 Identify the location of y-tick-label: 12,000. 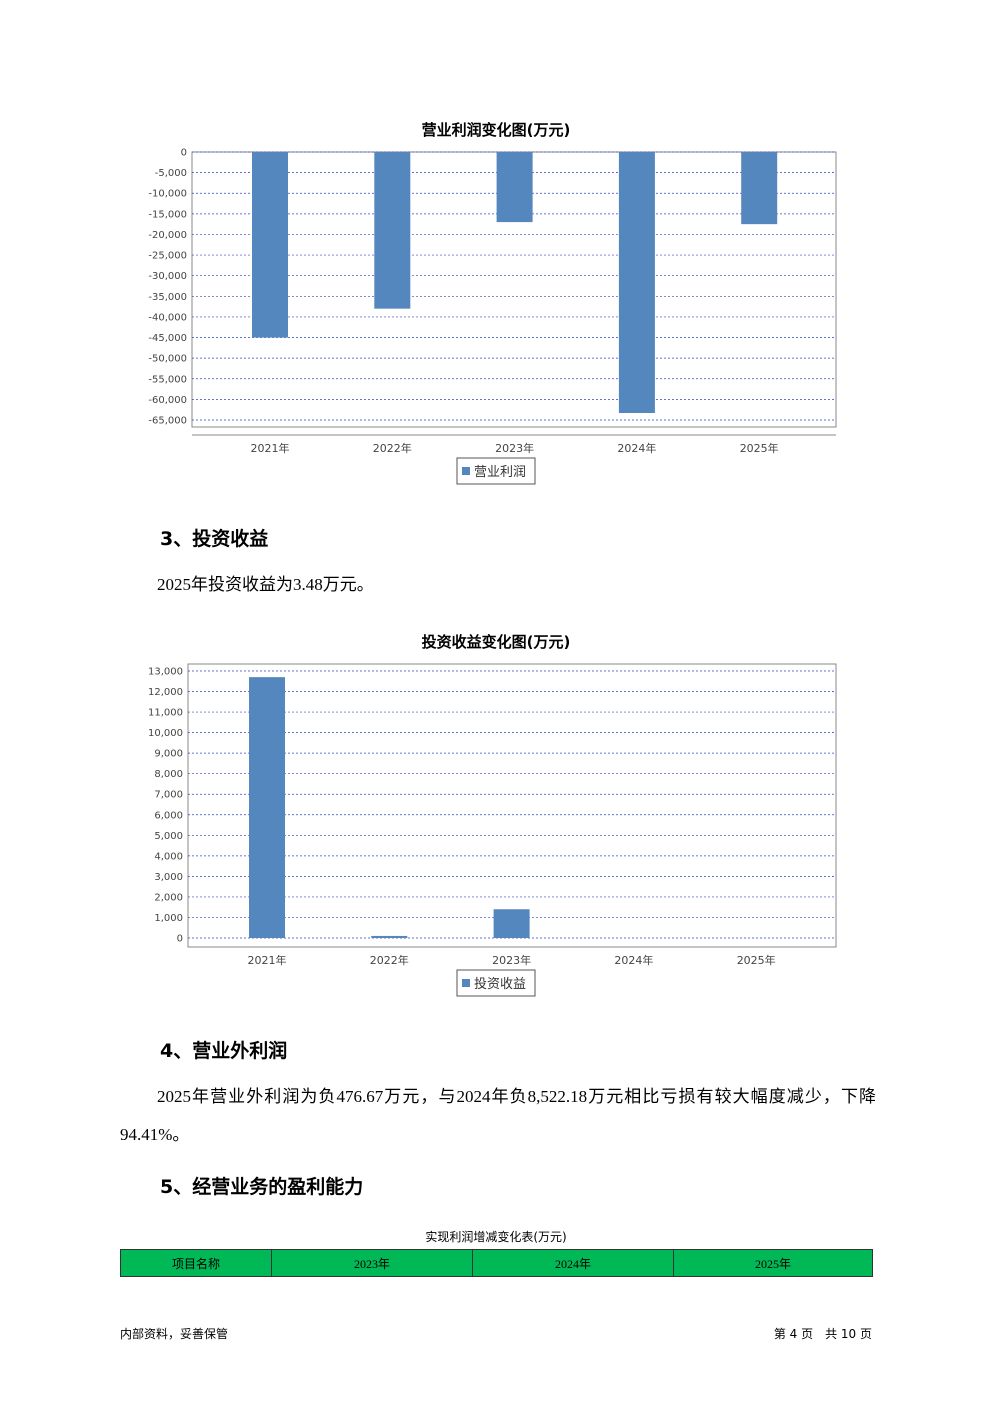
(165, 692).